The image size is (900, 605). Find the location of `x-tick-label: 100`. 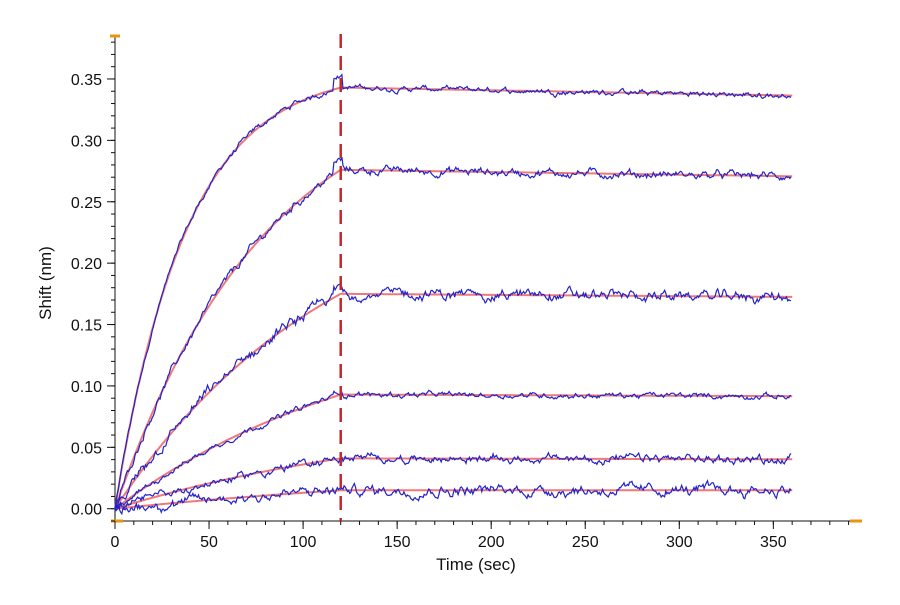

x-tick-label: 100 is located at coordinates (303, 542).